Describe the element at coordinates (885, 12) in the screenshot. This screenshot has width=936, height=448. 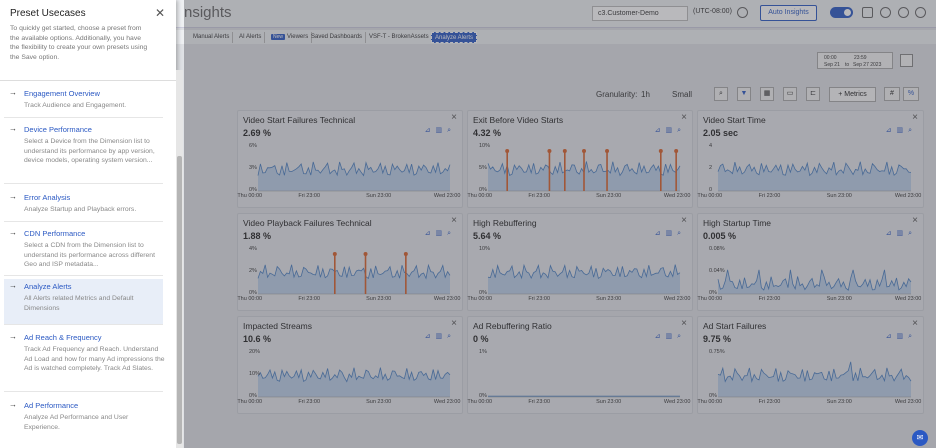
I see `bell-icon` at that location.